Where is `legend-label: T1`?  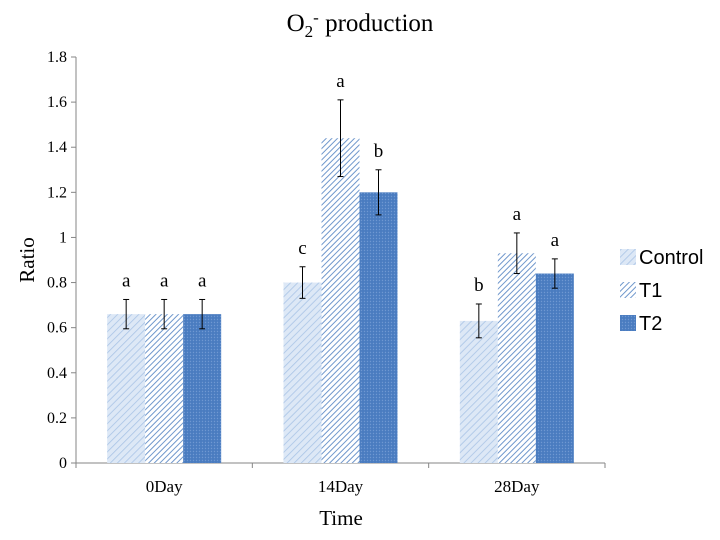
legend-label: T1 is located at coordinates (650, 291).